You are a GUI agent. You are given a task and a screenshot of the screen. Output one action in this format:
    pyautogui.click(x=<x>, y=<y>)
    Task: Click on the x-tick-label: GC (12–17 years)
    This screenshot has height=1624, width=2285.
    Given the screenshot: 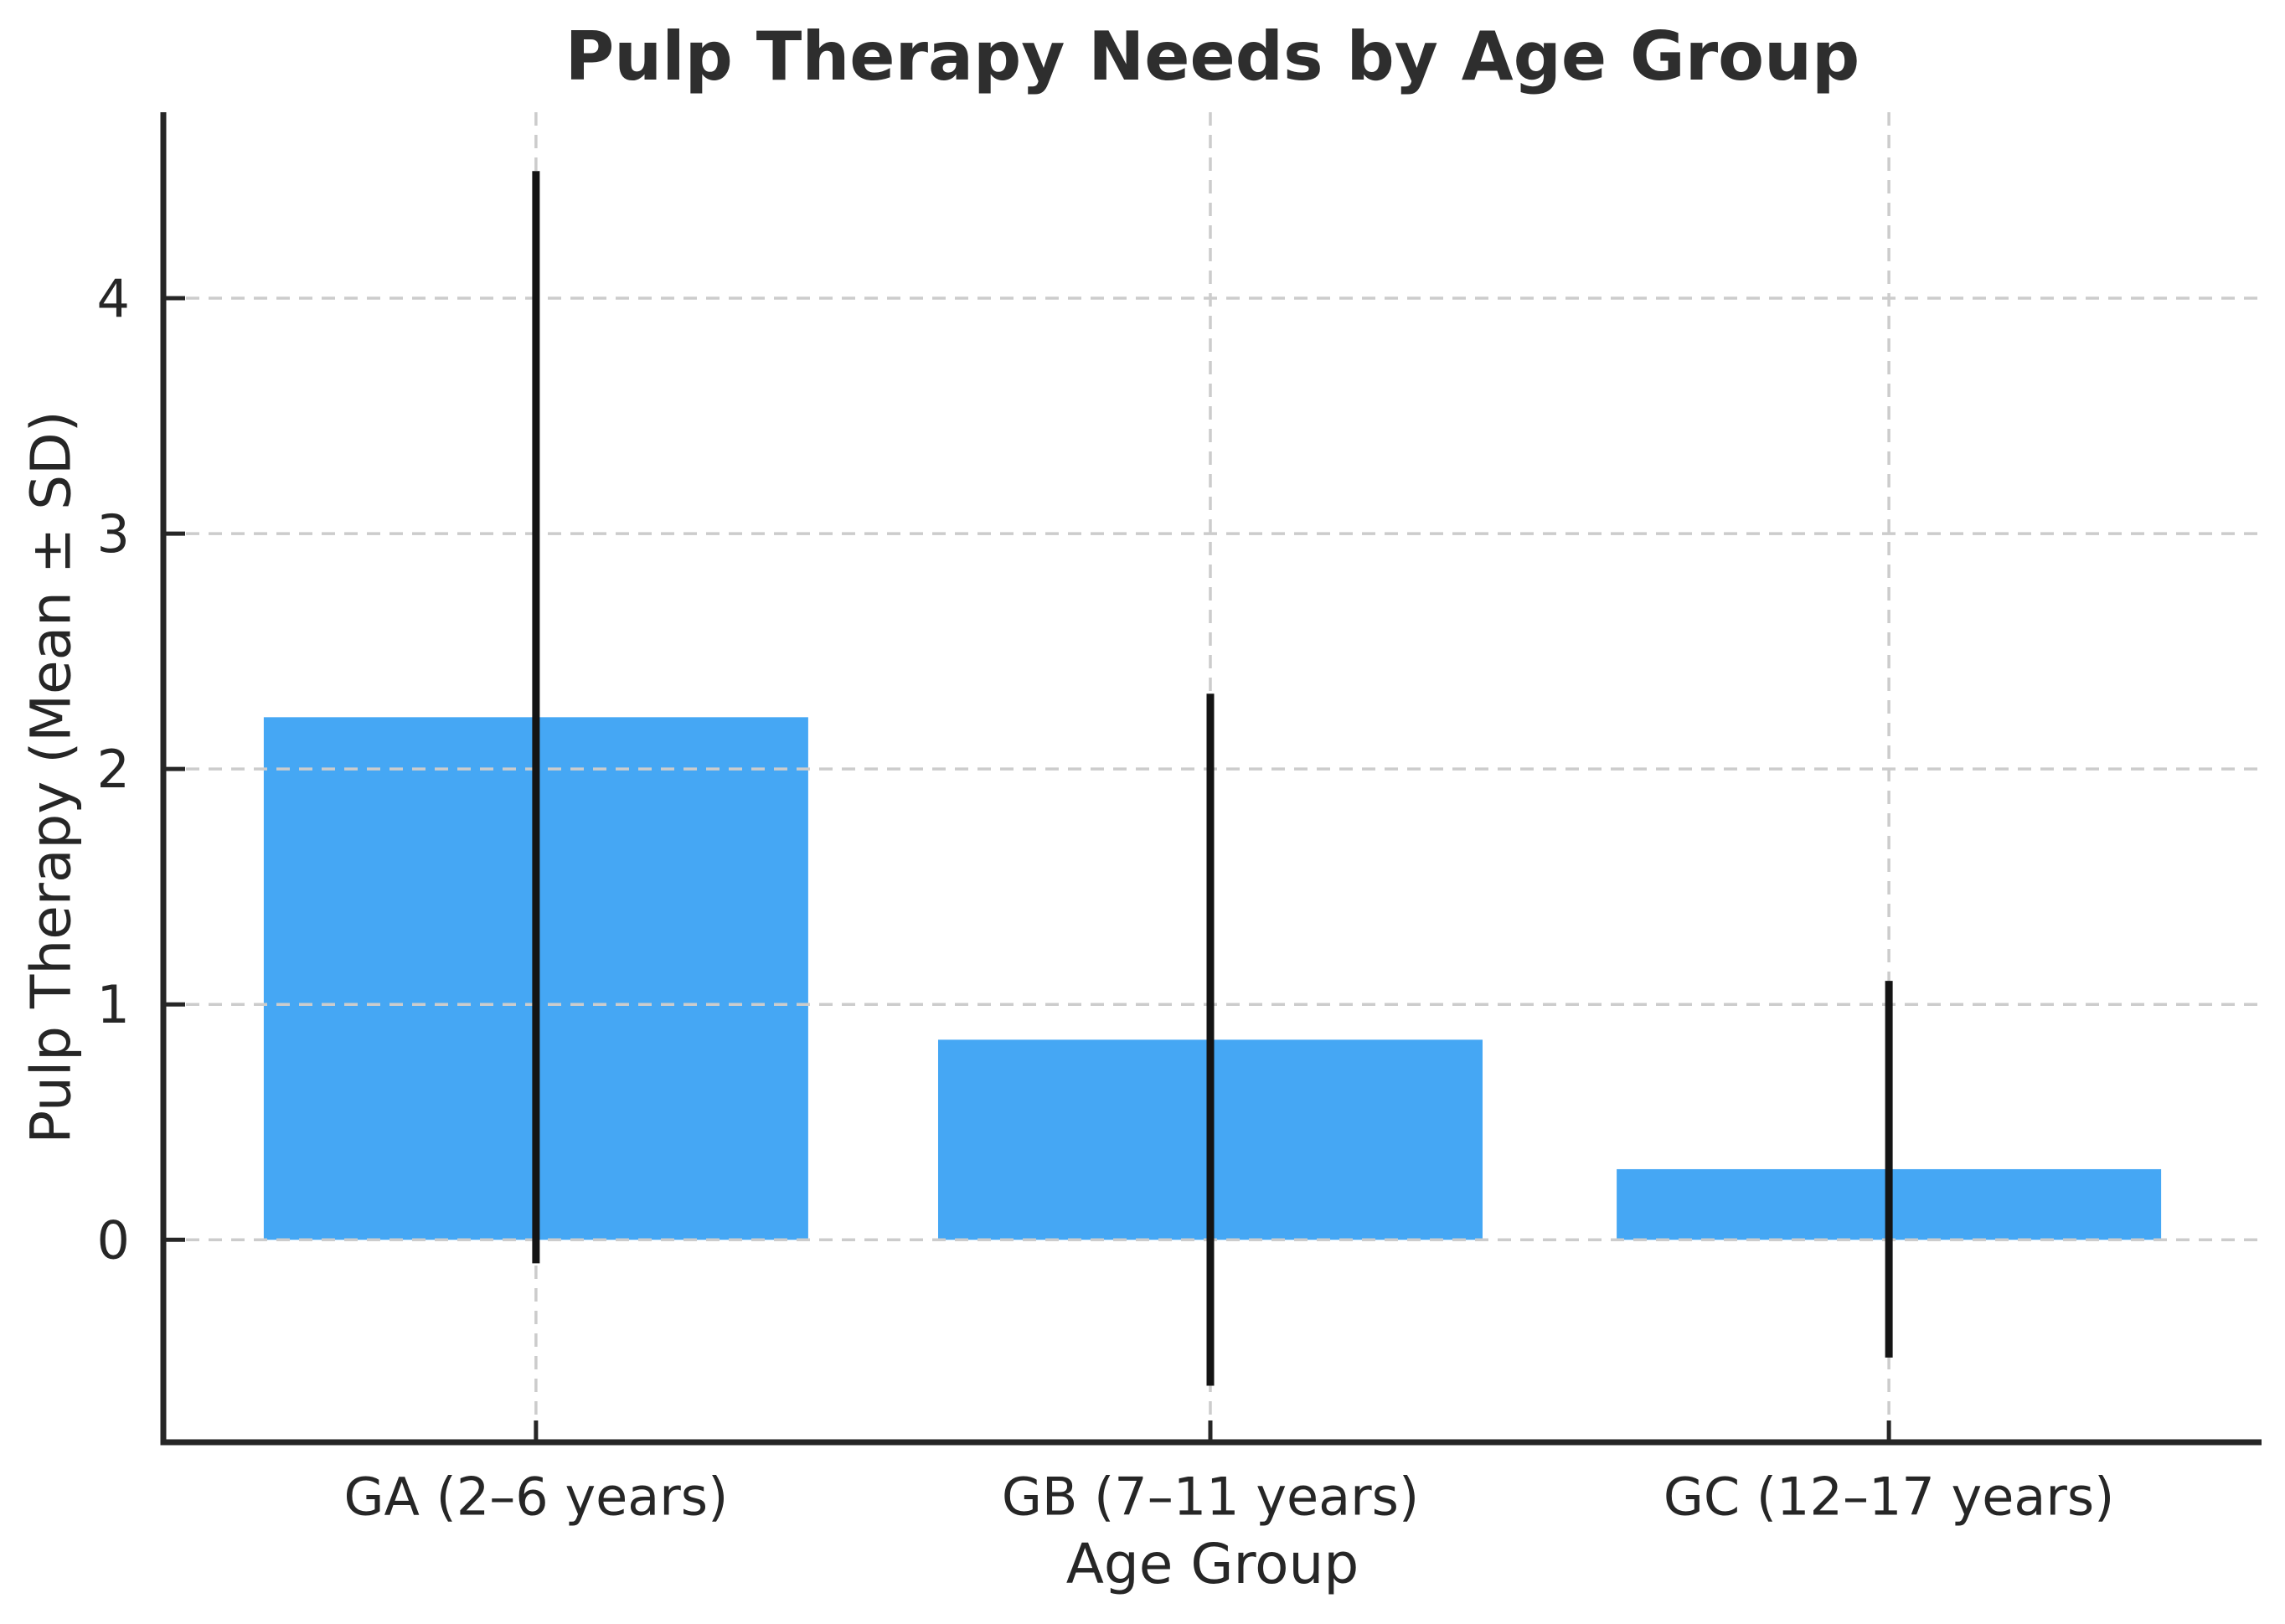 What is the action you would take?
    pyautogui.click(x=1889, y=1496)
    